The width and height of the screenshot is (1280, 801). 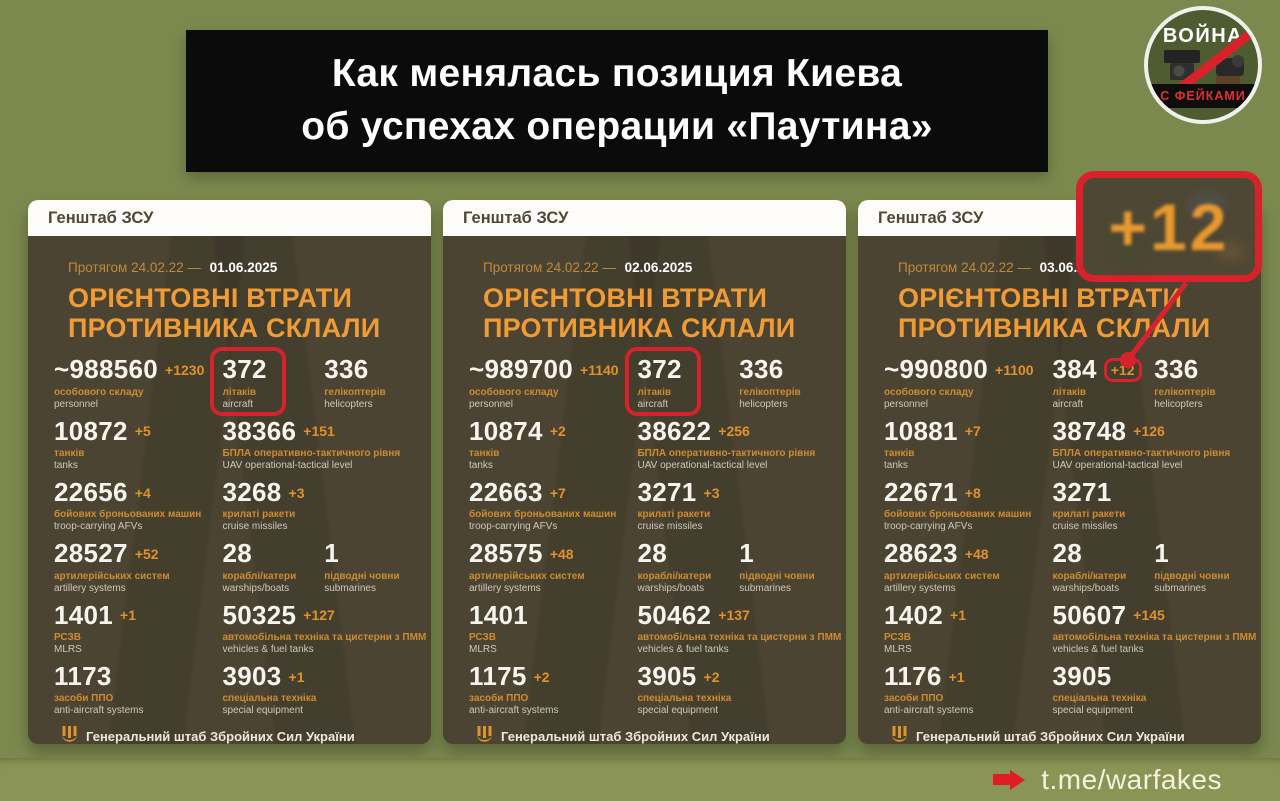 What do you see at coordinates (913, 675) in the screenshot?
I see `stat-value: 1176` at bounding box center [913, 675].